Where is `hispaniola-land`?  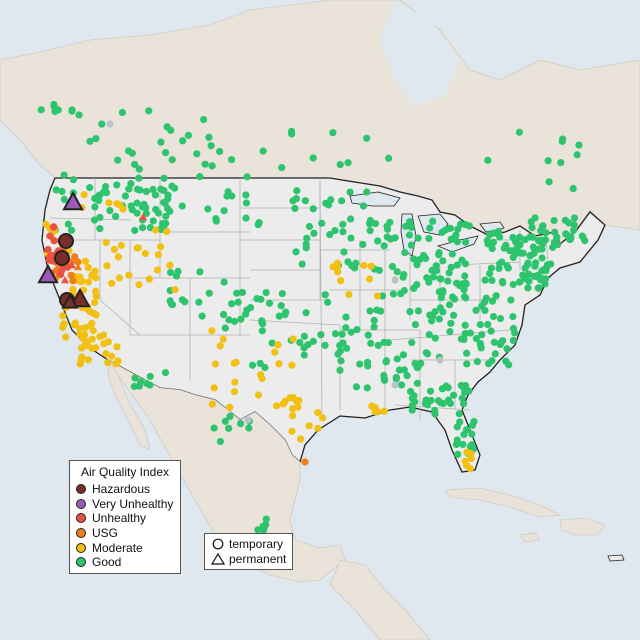 hispaniola-land is located at coordinates (582, 526).